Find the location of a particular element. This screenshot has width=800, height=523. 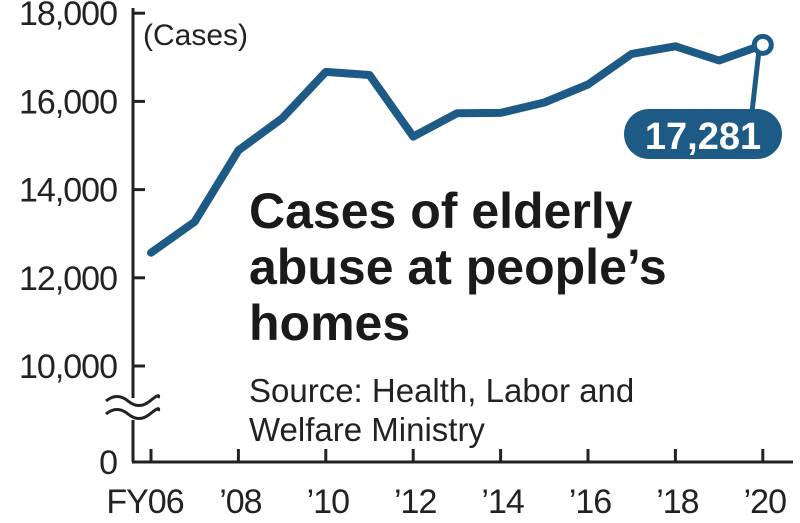

x-tick-label: ’12 is located at coordinates (415, 502).